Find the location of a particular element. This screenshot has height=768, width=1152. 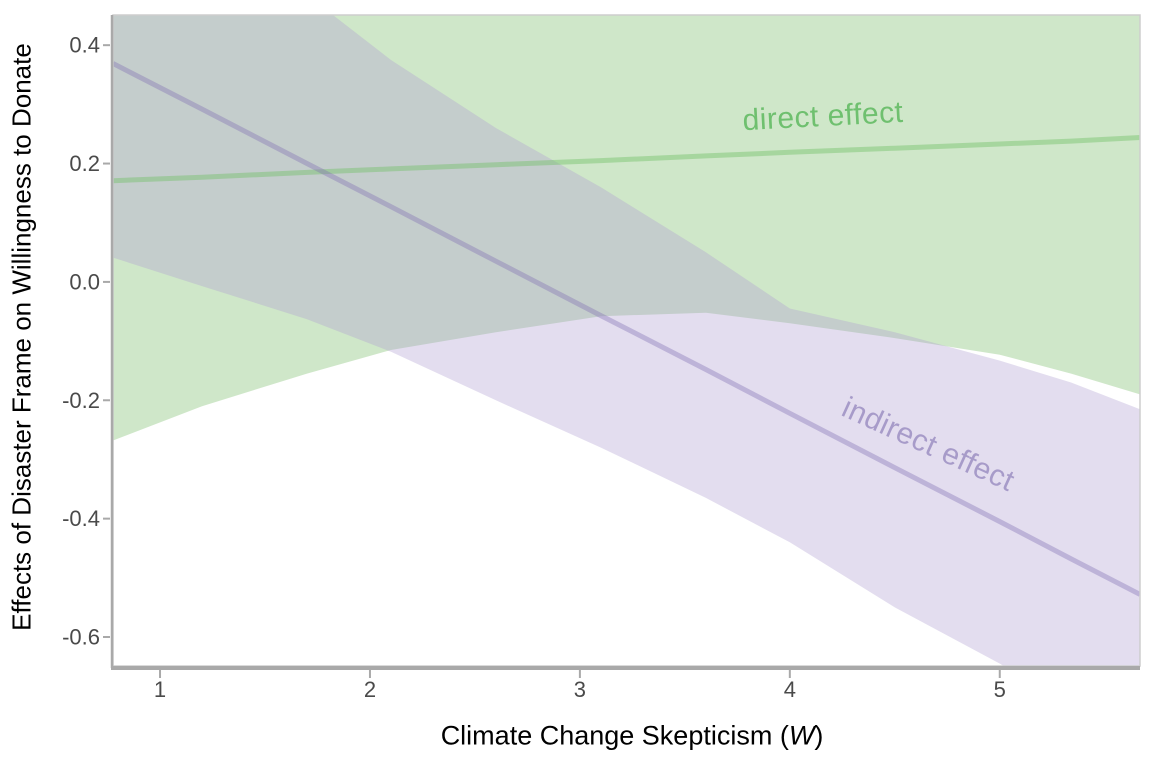

x-axis-title: Climate Change Skepticism (W) is located at coordinates (632, 736).